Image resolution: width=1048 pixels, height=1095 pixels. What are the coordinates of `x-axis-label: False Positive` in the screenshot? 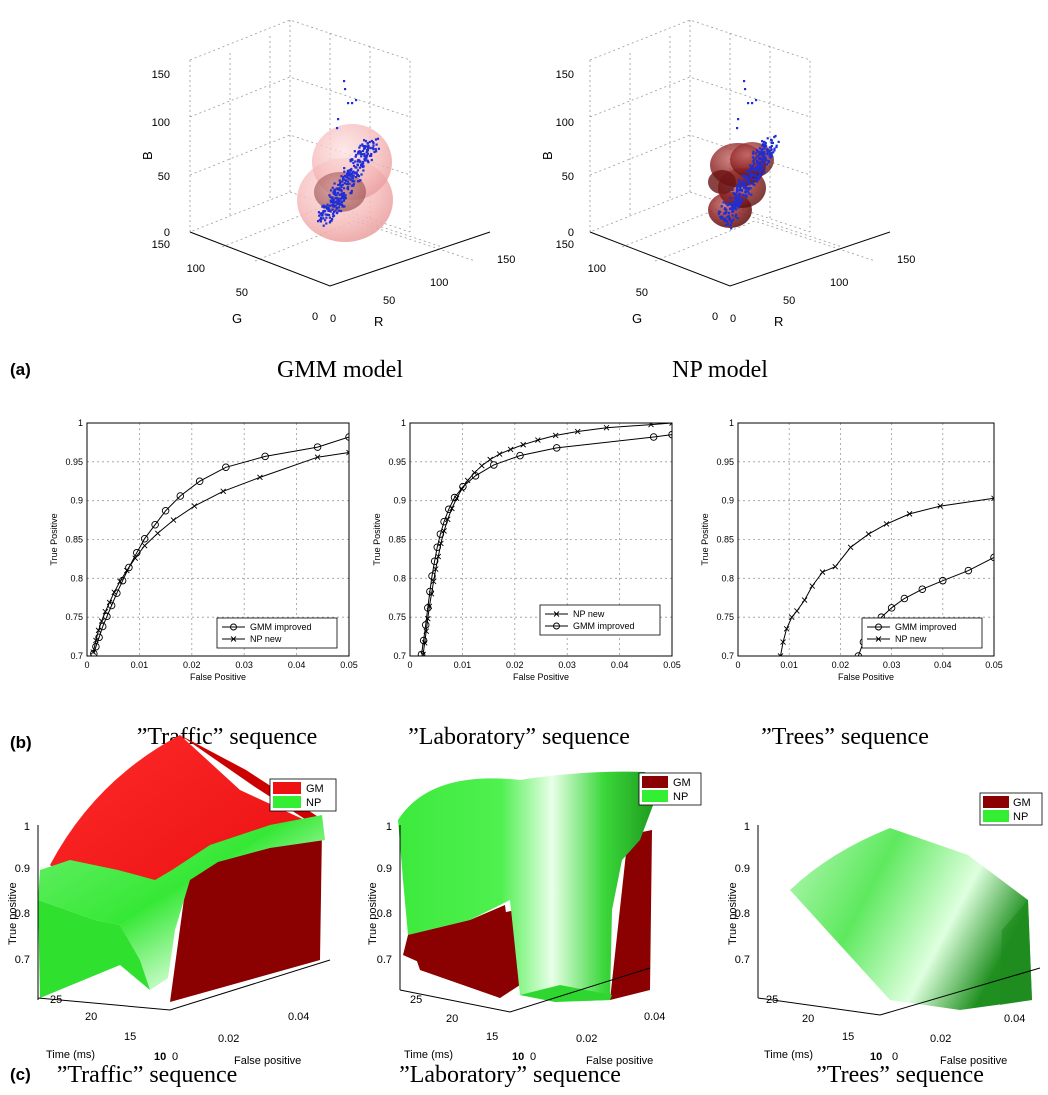 It's located at (218, 677).